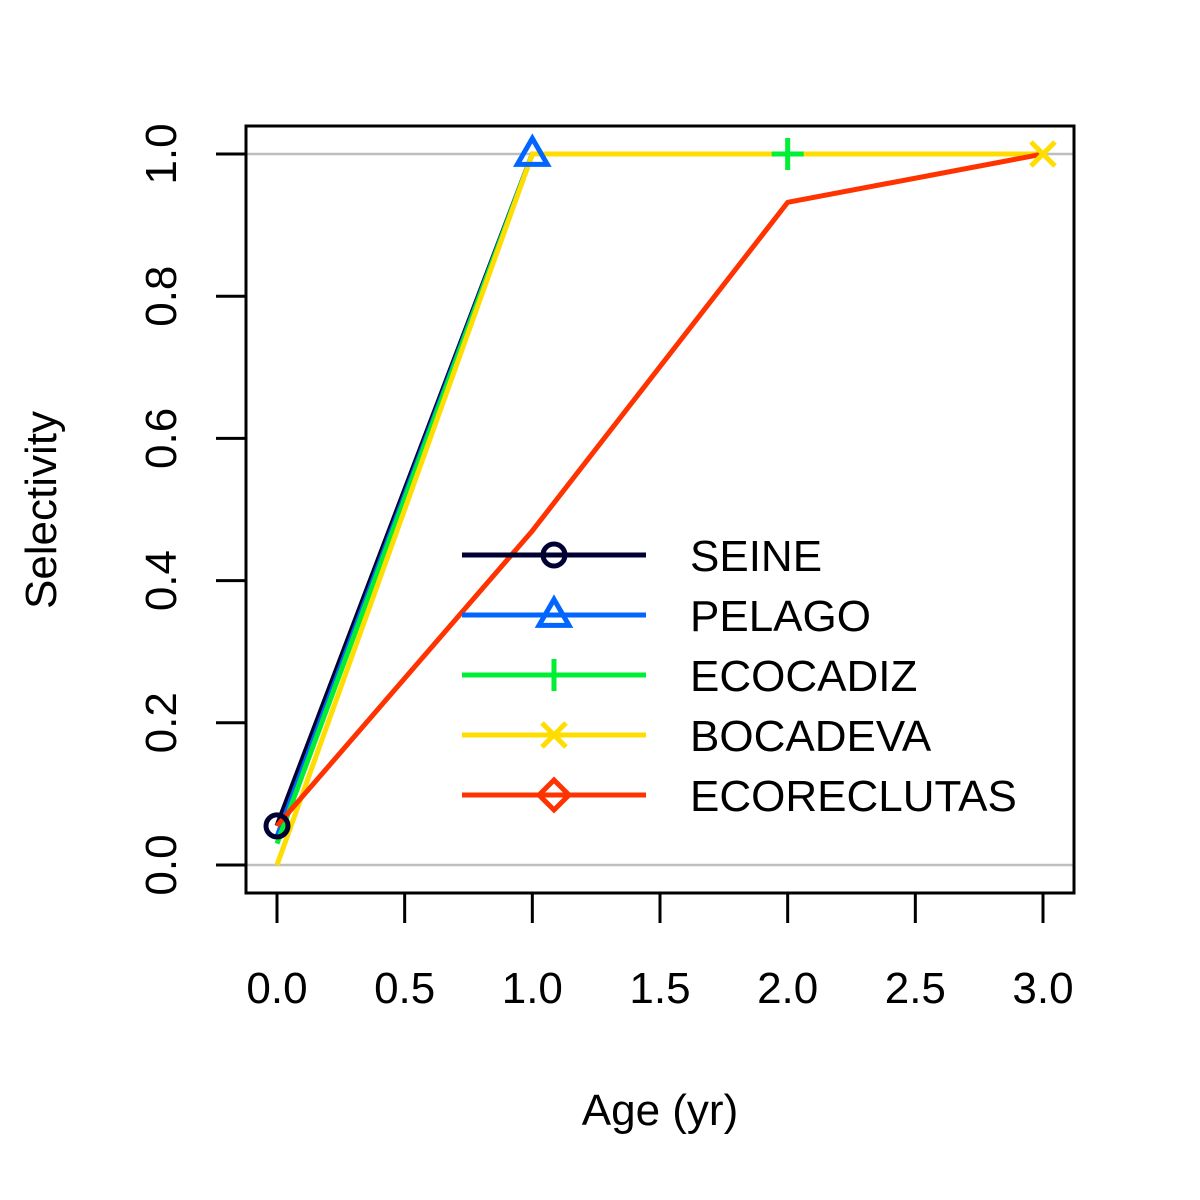 This screenshot has height=1200, width=1200. What do you see at coordinates (161, 722) in the screenshot?
I see `y-tick-label: 0.2` at bounding box center [161, 722].